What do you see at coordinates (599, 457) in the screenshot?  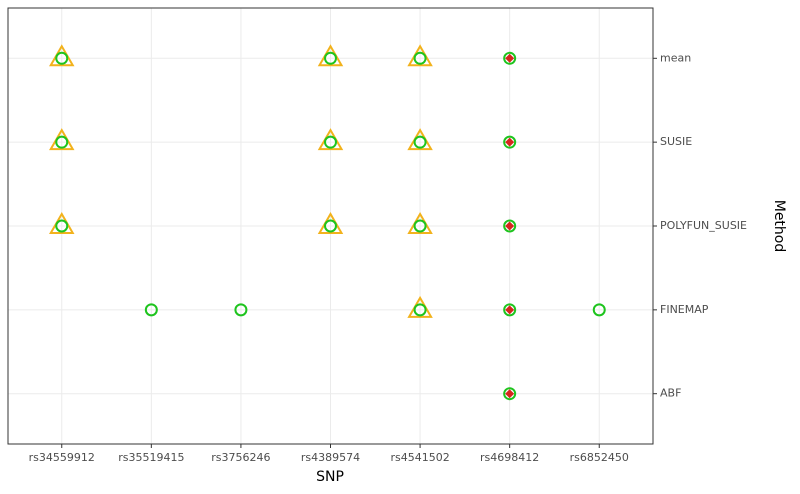 I see `x-tick-label: rs6852450` at bounding box center [599, 457].